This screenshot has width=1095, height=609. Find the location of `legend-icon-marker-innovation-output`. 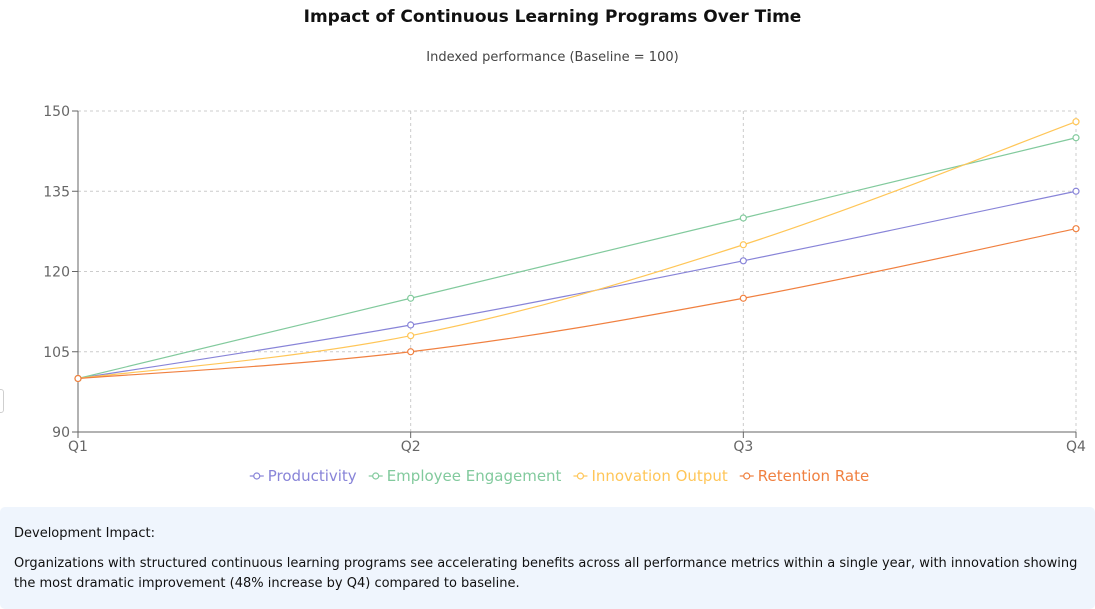

legend-icon-marker-innovation-output is located at coordinates (580, 476).